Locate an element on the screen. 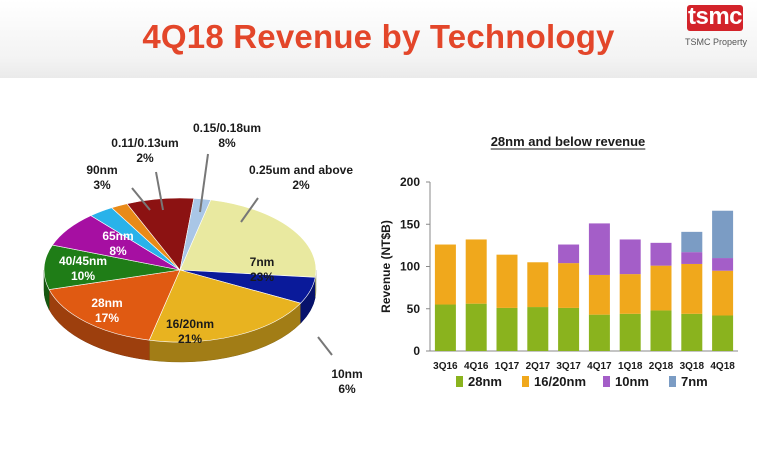 Image resolution: width=757 pixels, height=451 pixels. tsmc-logo: tsmc TSMC Property is located at coordinates (716, 28).